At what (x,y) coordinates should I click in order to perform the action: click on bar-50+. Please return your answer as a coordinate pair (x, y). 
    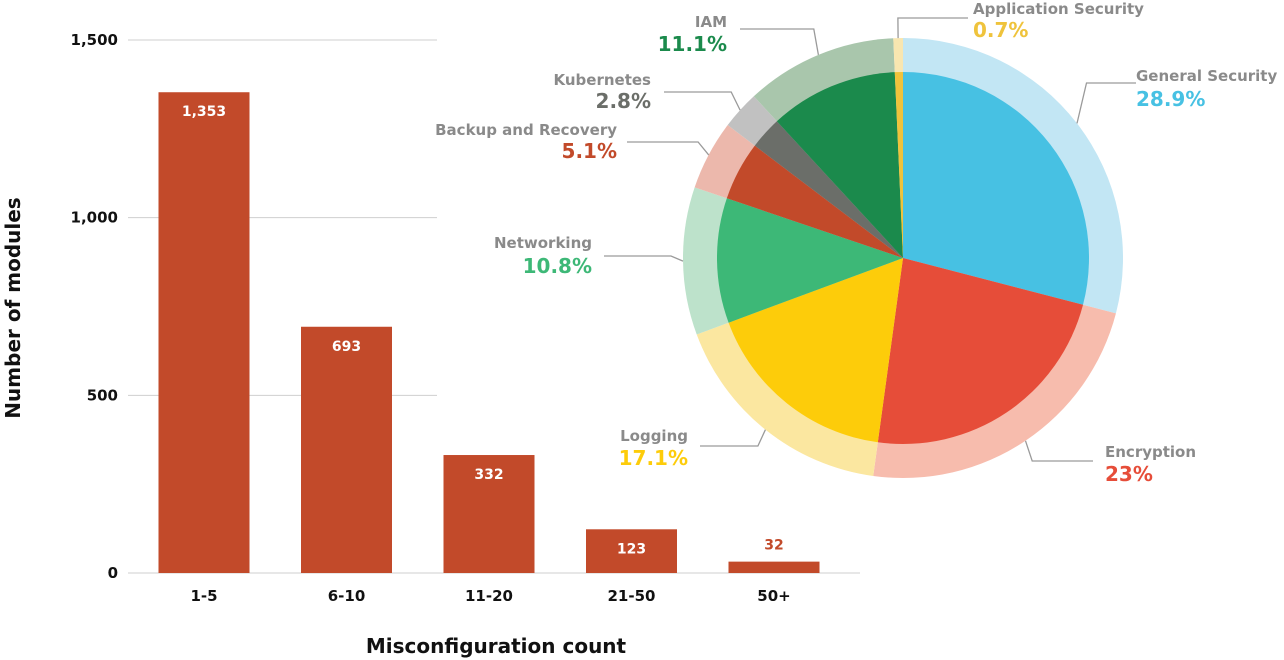
    Looking at the image, I should click on (774, 567).